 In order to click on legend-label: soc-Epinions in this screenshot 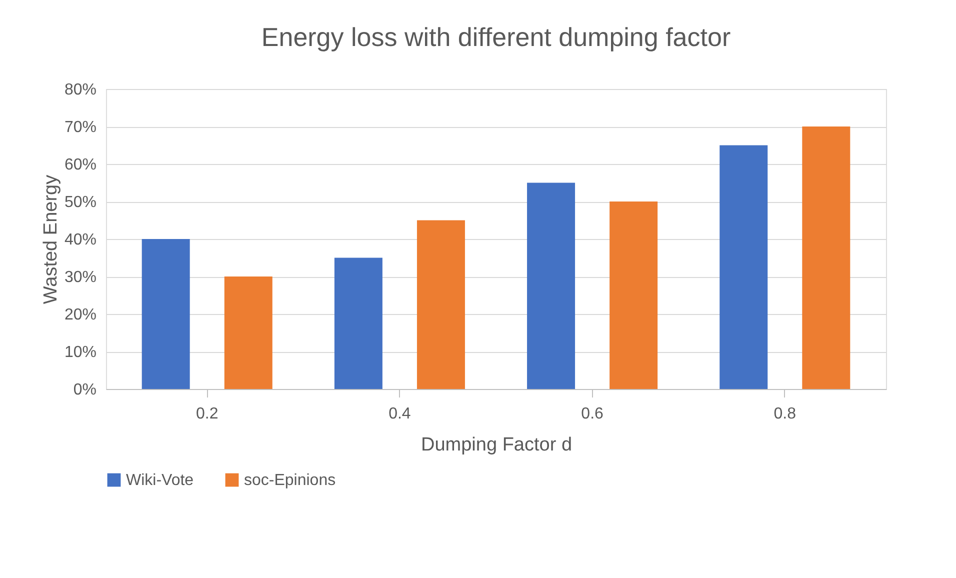, I will do `click(290, 480)`.